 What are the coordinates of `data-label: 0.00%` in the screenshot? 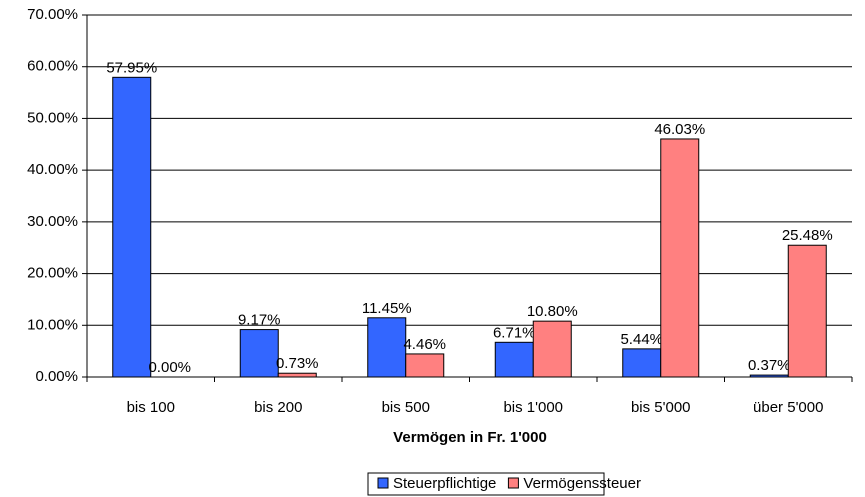 It's located at (169, 367).